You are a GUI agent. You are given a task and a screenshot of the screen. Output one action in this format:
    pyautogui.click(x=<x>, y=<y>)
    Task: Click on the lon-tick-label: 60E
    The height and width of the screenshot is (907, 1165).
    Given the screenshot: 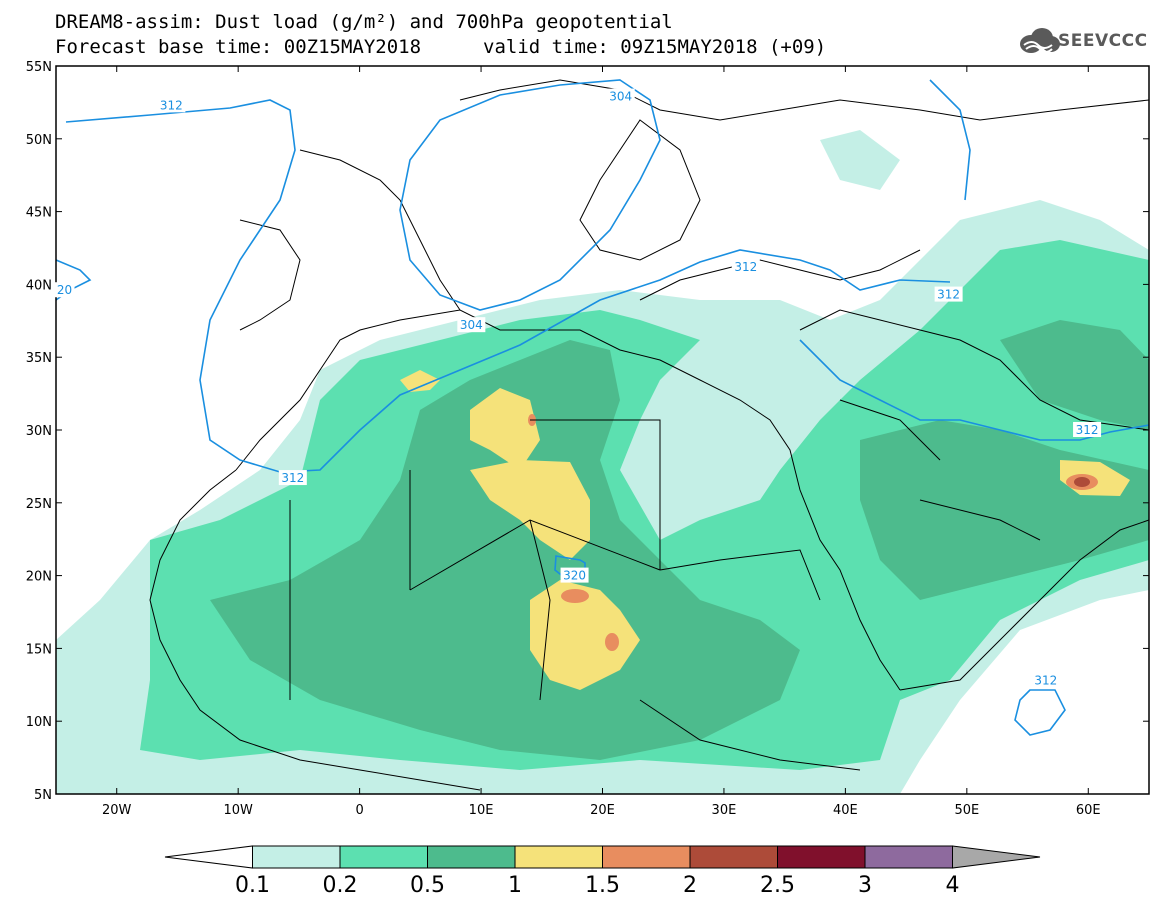 What is the action you would take?
    pyautogui.click(x=1088, y=810)
    